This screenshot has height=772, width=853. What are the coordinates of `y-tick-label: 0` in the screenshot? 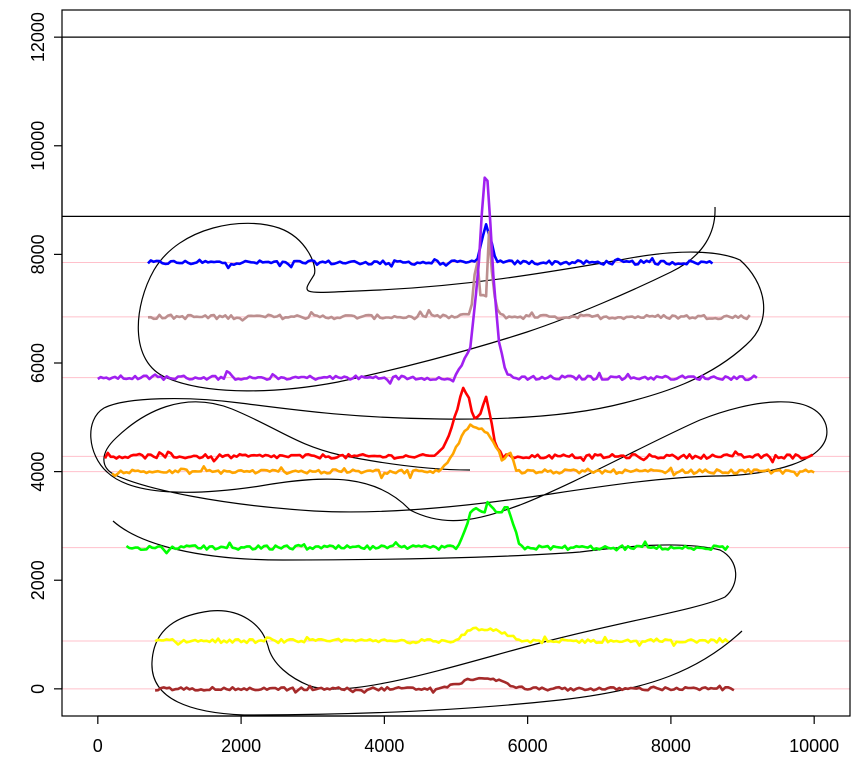 It's located at (38, 689).